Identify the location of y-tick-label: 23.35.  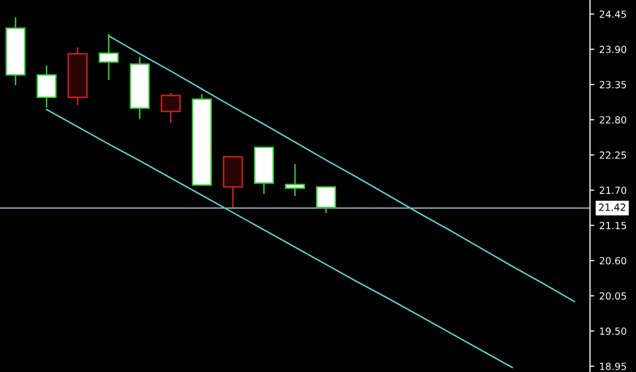
(613, 84).